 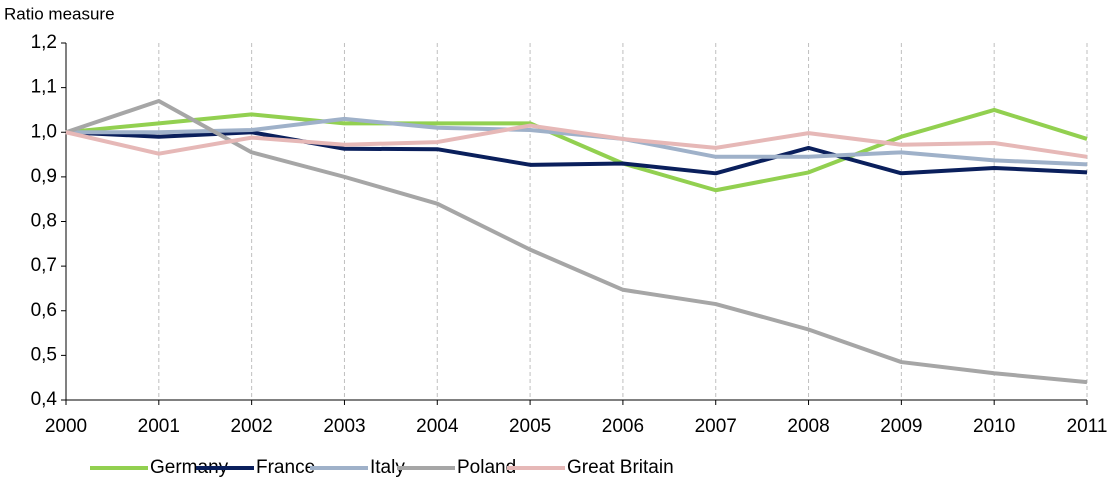 What do you see at coordinates (44, 42) in the screenshot?
I see `y-tick-label: 1,2` at bounding box center [44, 42].